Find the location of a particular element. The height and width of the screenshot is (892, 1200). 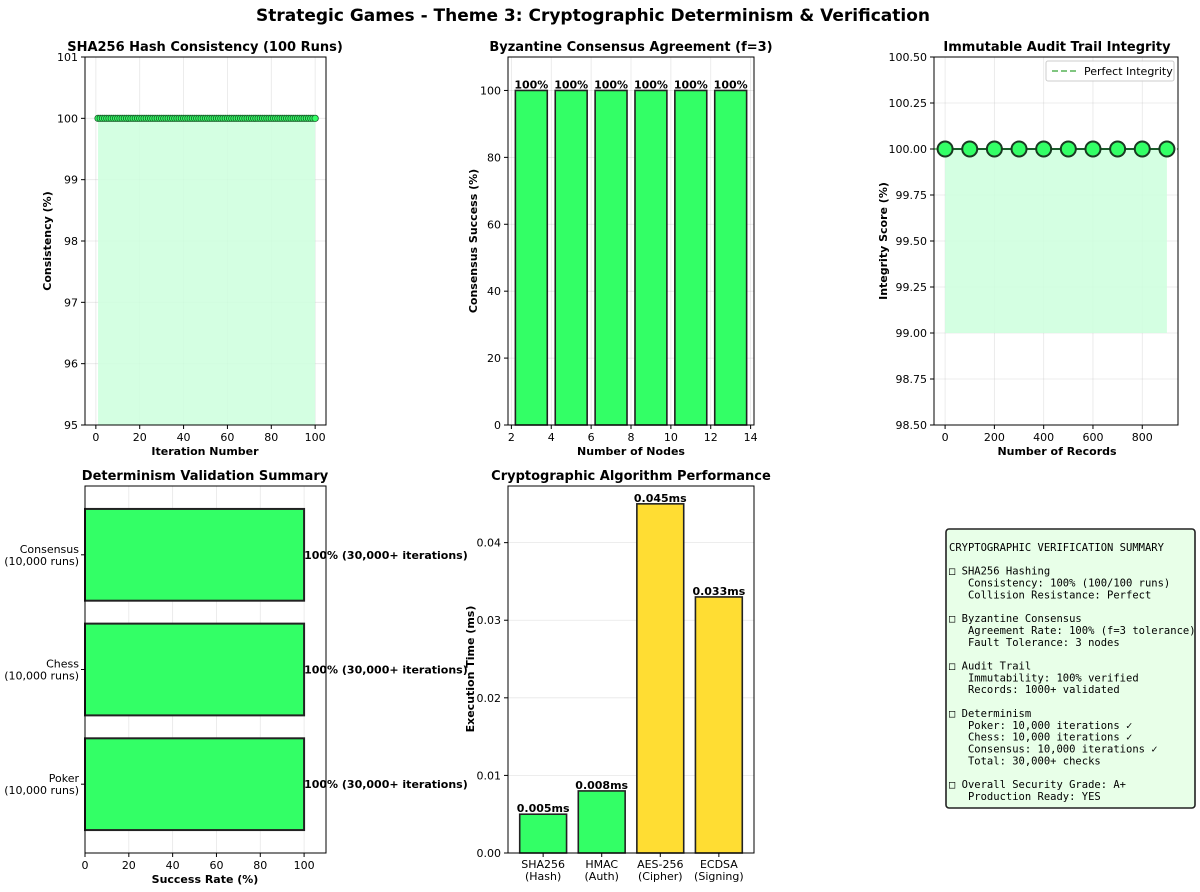

det-ytick-label: Chess is located at coordinates (62, 664).